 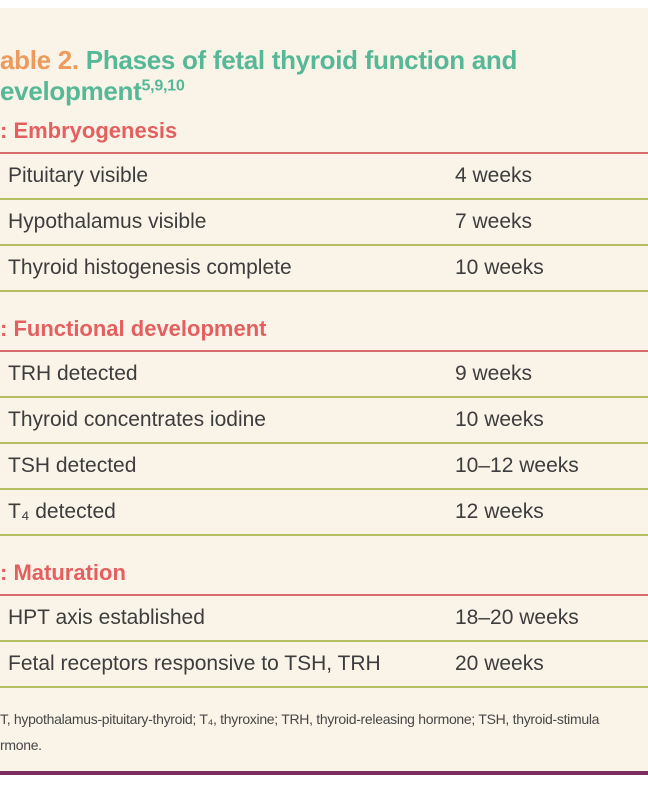 I want to click on table-title-text-continued: evelopment, so click(x=71, y=91).